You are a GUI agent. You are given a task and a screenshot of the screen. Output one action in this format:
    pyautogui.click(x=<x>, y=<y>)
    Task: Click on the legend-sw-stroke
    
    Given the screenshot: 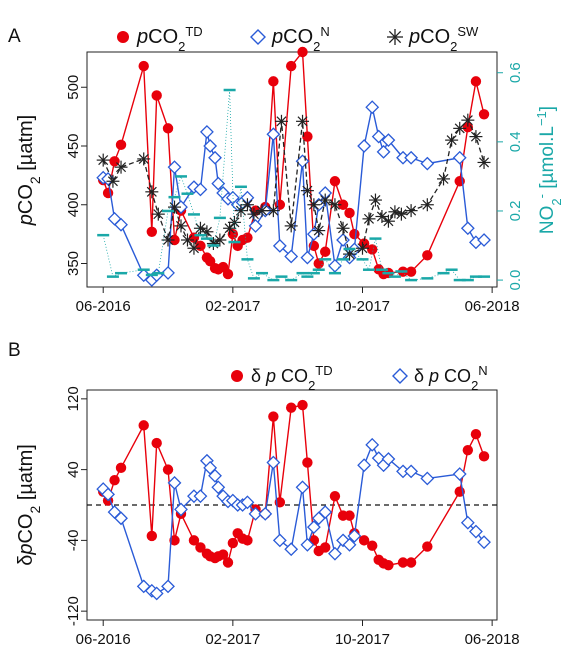 What is the action you would take?
    pyautogui.click(x=395, y=37)
    